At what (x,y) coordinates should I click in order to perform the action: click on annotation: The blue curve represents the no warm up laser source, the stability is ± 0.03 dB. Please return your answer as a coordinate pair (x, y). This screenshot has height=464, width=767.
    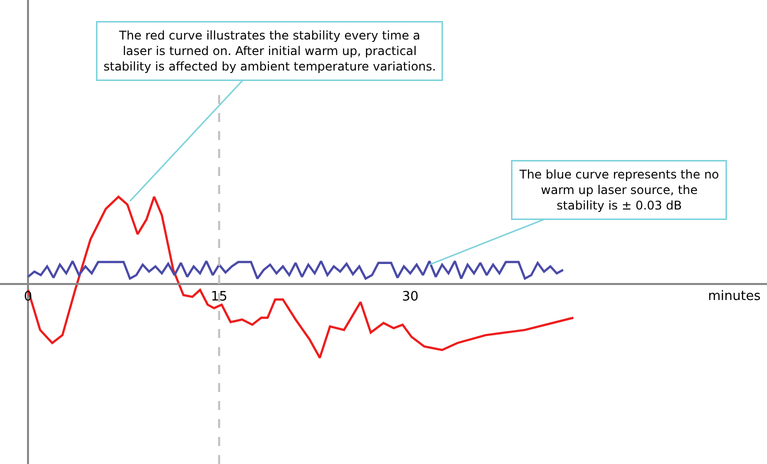
    Looking at the image, I should click on (619, 190).